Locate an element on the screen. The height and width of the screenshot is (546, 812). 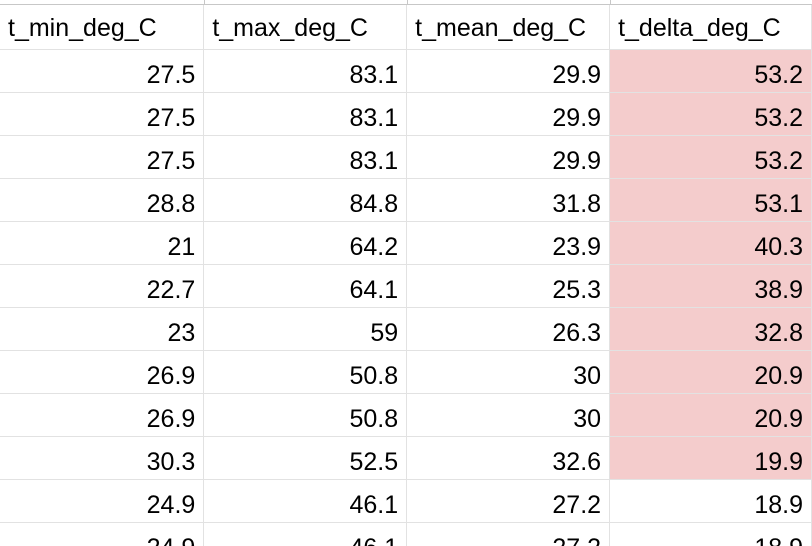
cell-t-mean: 32.6 is located at coordinates (508, 458).